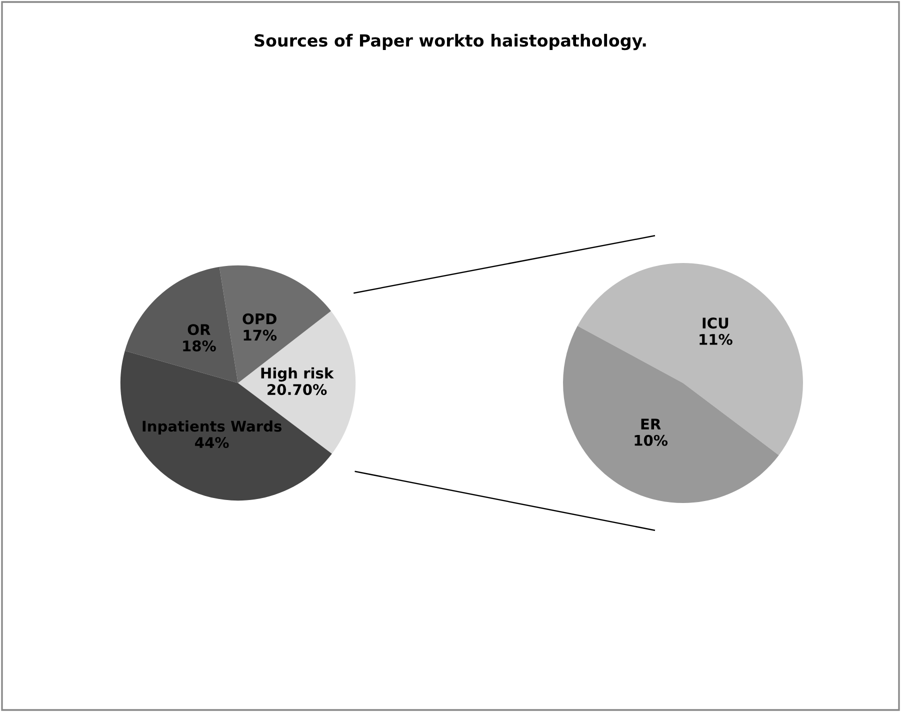 The width and height of the screenshot is (901, 712). What do you see at coordinates (297, 374) in the screenshot?
I see `slice-label: High risk` at bounding box center [297, 374].